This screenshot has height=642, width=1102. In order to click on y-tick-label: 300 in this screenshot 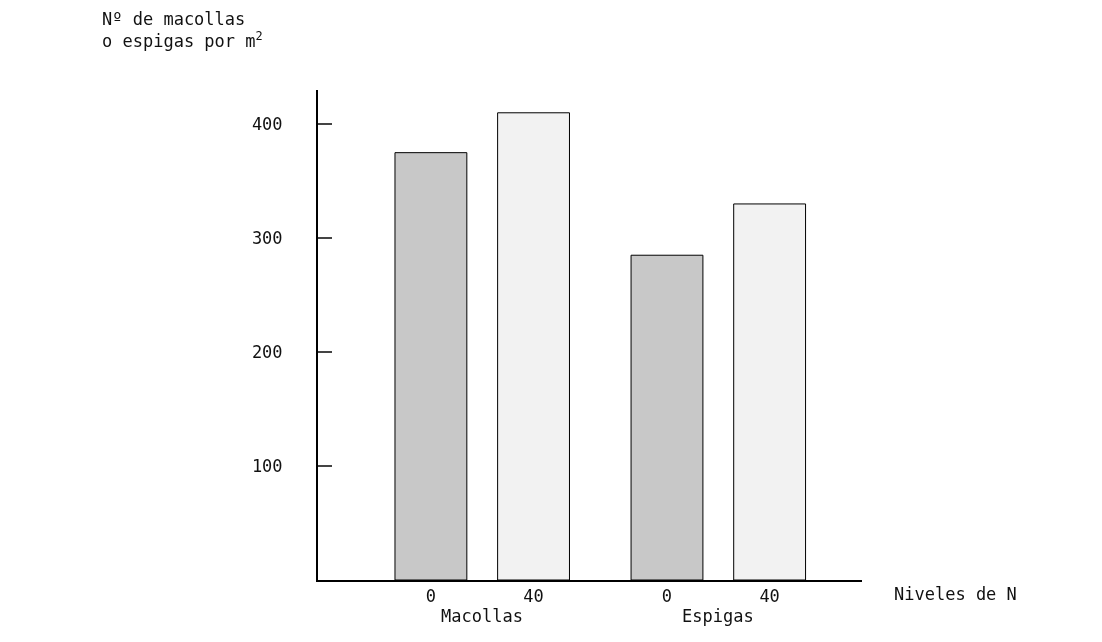, I will do `click(267, 238)`.